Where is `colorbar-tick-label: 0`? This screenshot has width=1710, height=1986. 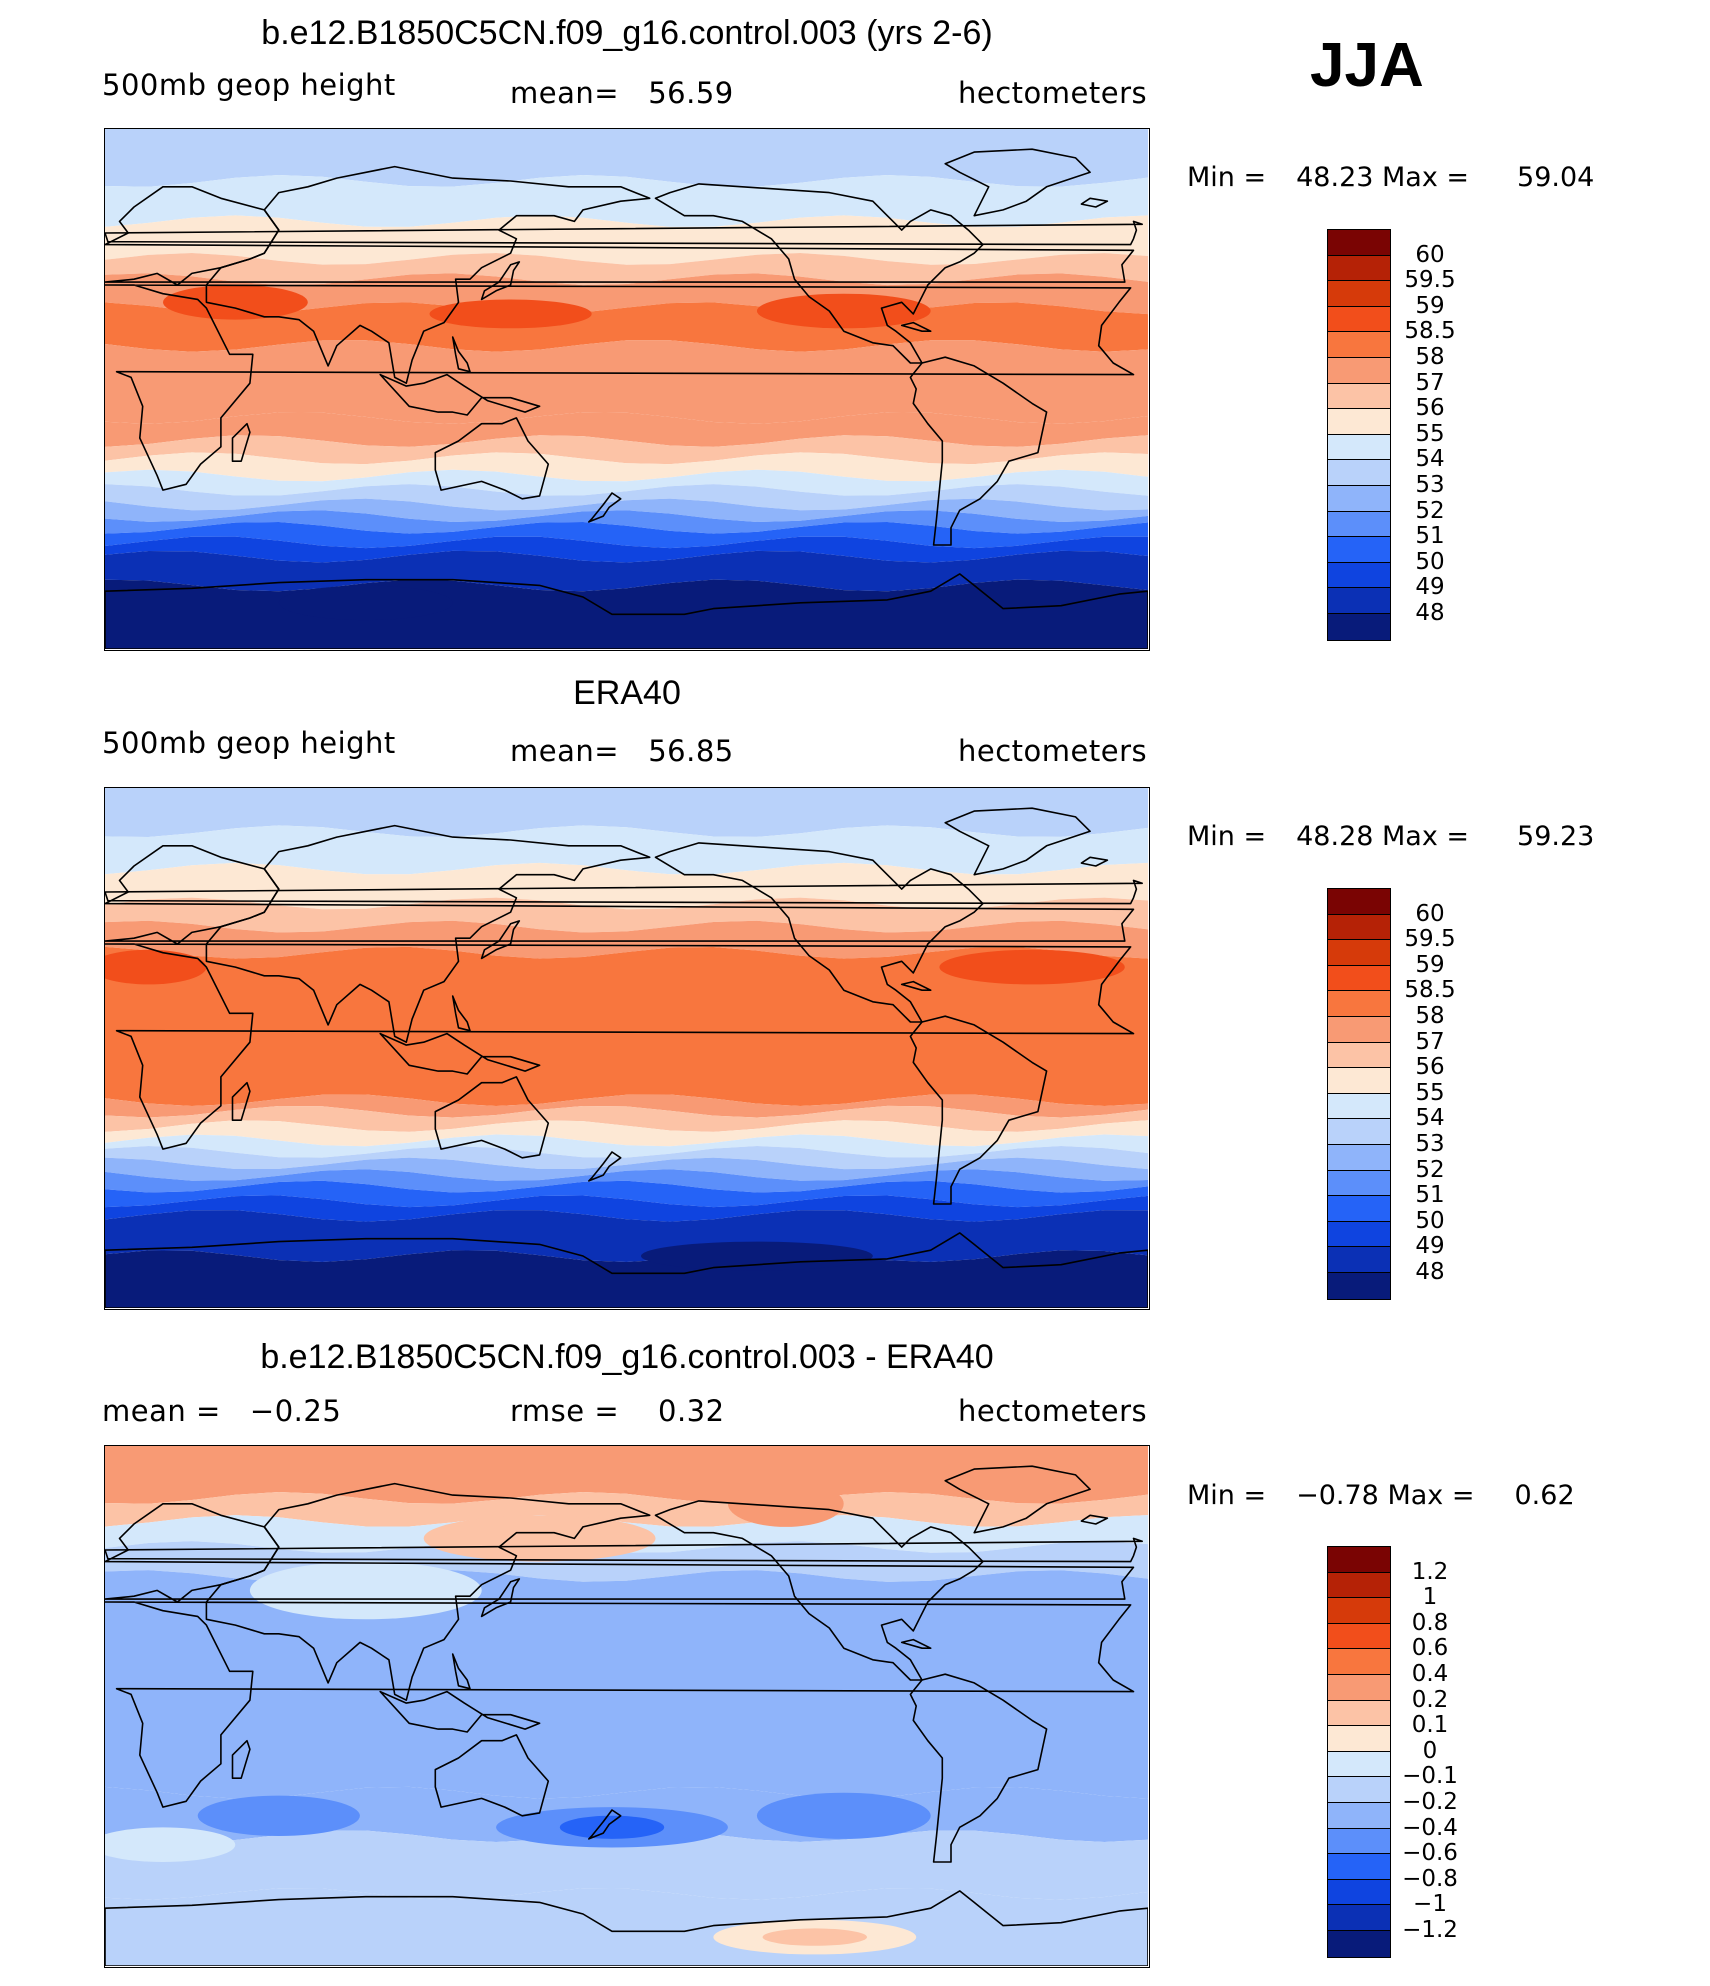
colorbar-tick-label: 0 is located at coordinates (1430, 1750).